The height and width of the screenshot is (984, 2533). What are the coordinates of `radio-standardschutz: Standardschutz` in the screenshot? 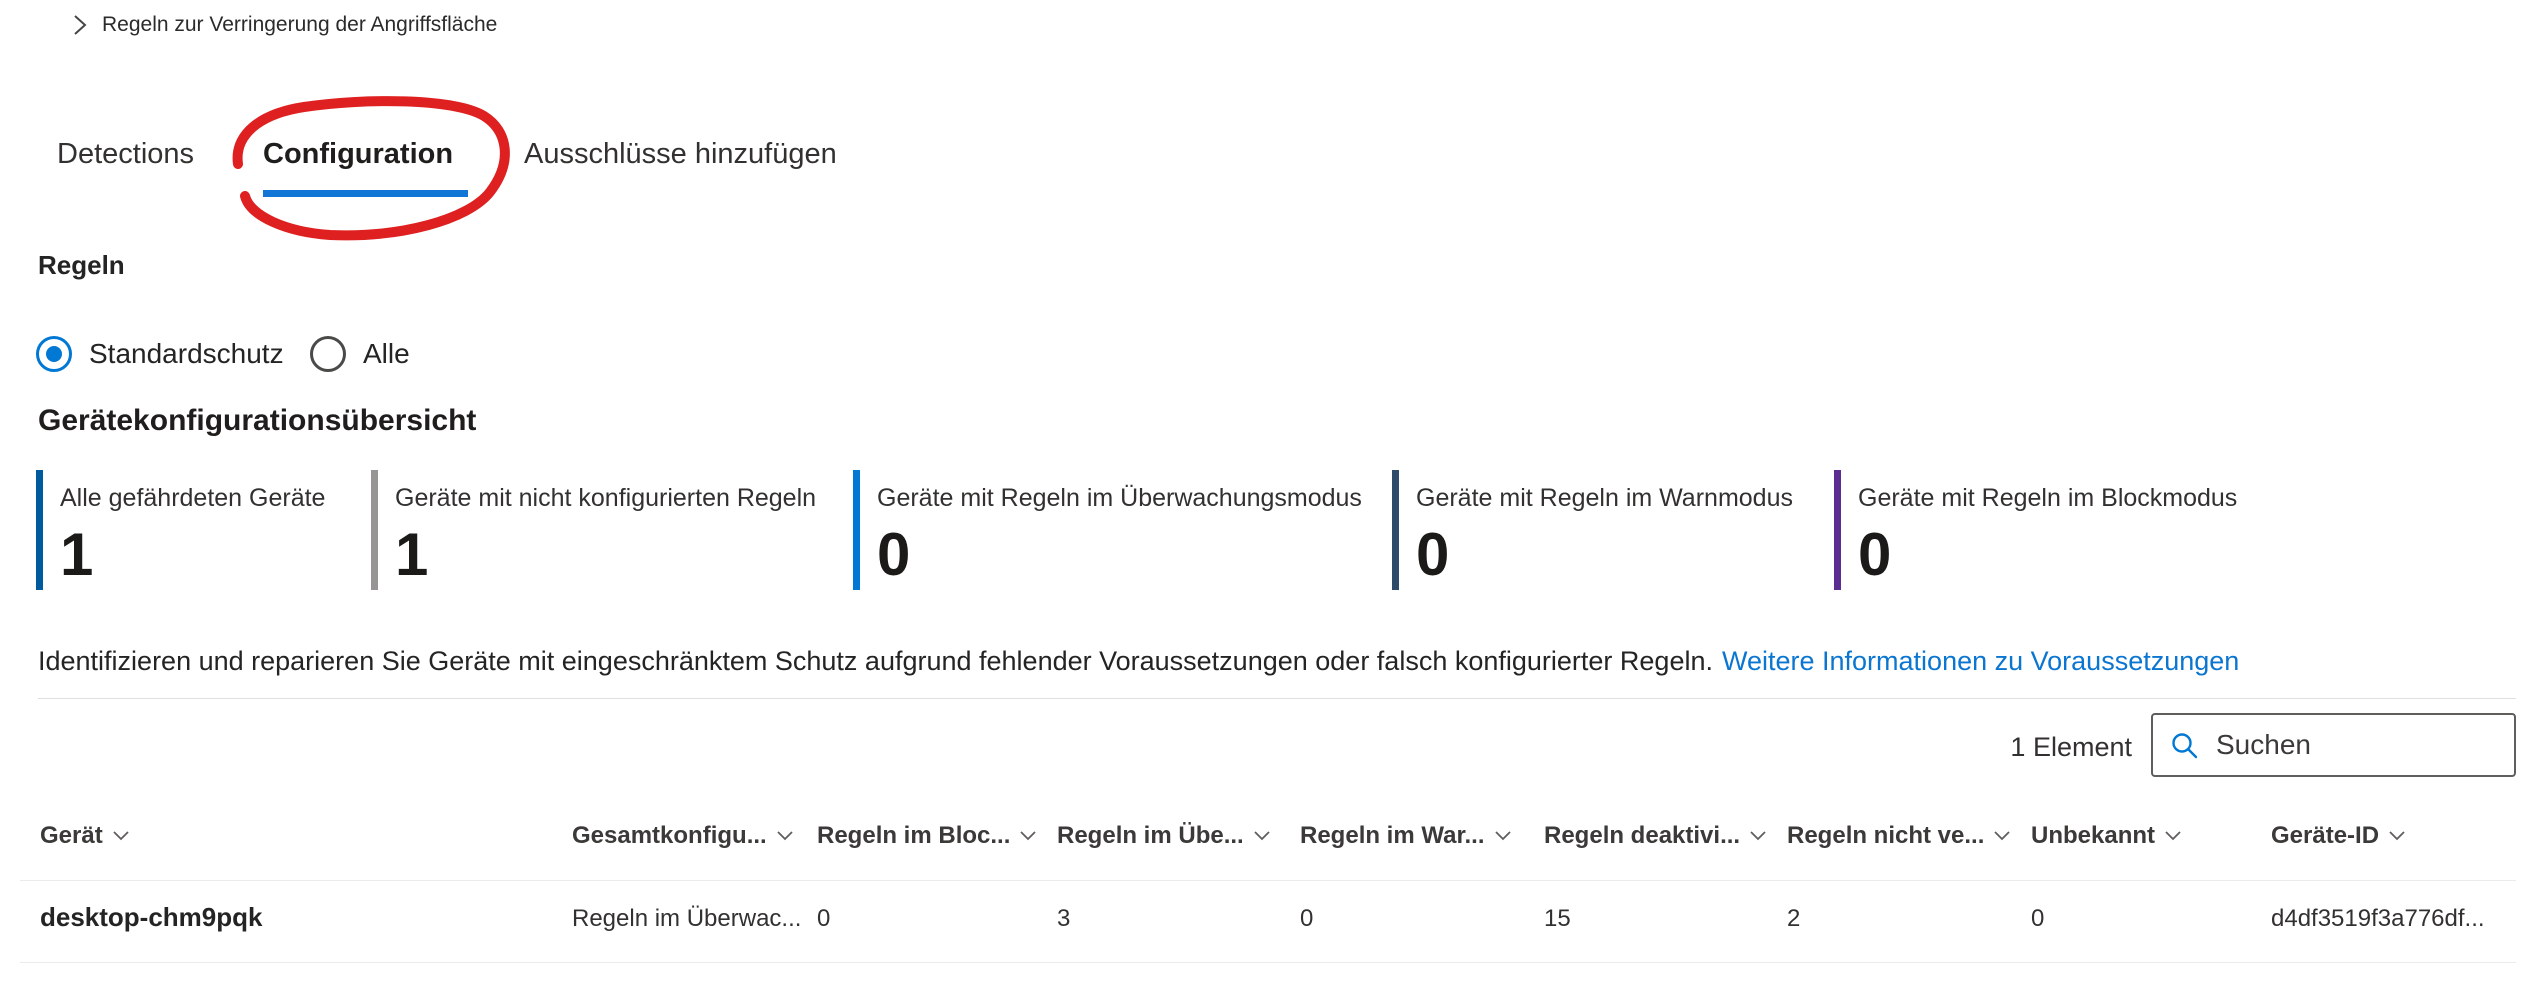 It's located at (160, 354).